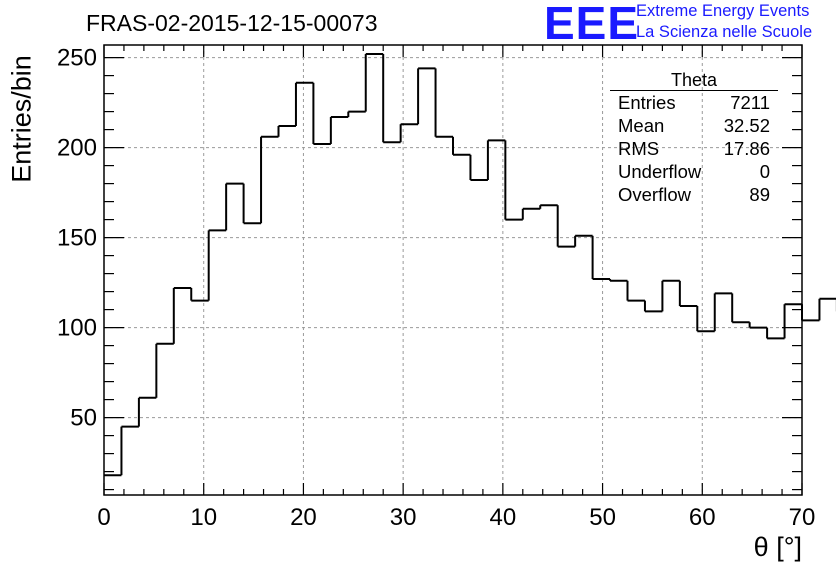 This screenshot has width=836, height=572. What do you see at coordinates (694, 171) in the screenshot?
I see `stats-row: Underflow 0` at bounding box center [694, 171].